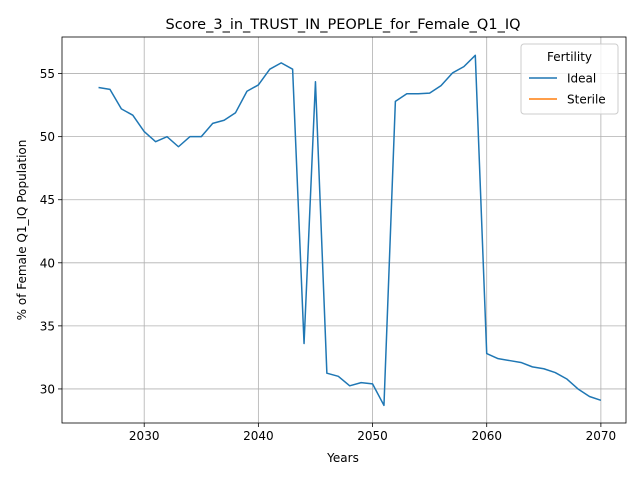 The image size is (640, 484). Describe the element at coordinates (342, 458) in the screenshot. I see `x-axis-label: Years` at that location.